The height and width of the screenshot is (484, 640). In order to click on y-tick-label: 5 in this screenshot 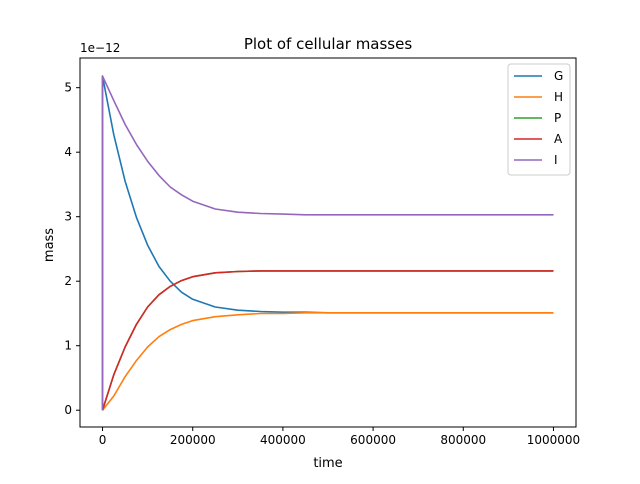, I will do `click(68, 88)`.